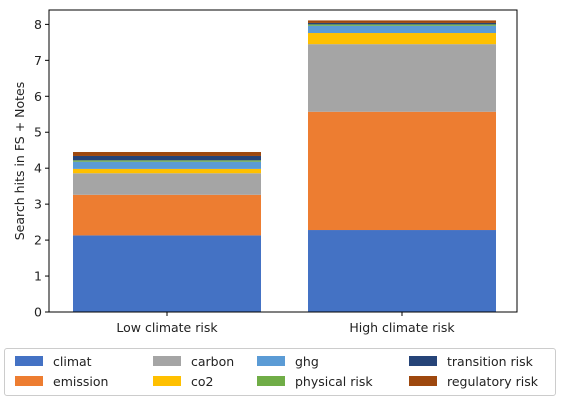 This screenshot has height=405, width=566. What do you see at coordinates (334, 381) in the screenshot?
I see `legend-label: physical risk` at bounding box center [334, 381].